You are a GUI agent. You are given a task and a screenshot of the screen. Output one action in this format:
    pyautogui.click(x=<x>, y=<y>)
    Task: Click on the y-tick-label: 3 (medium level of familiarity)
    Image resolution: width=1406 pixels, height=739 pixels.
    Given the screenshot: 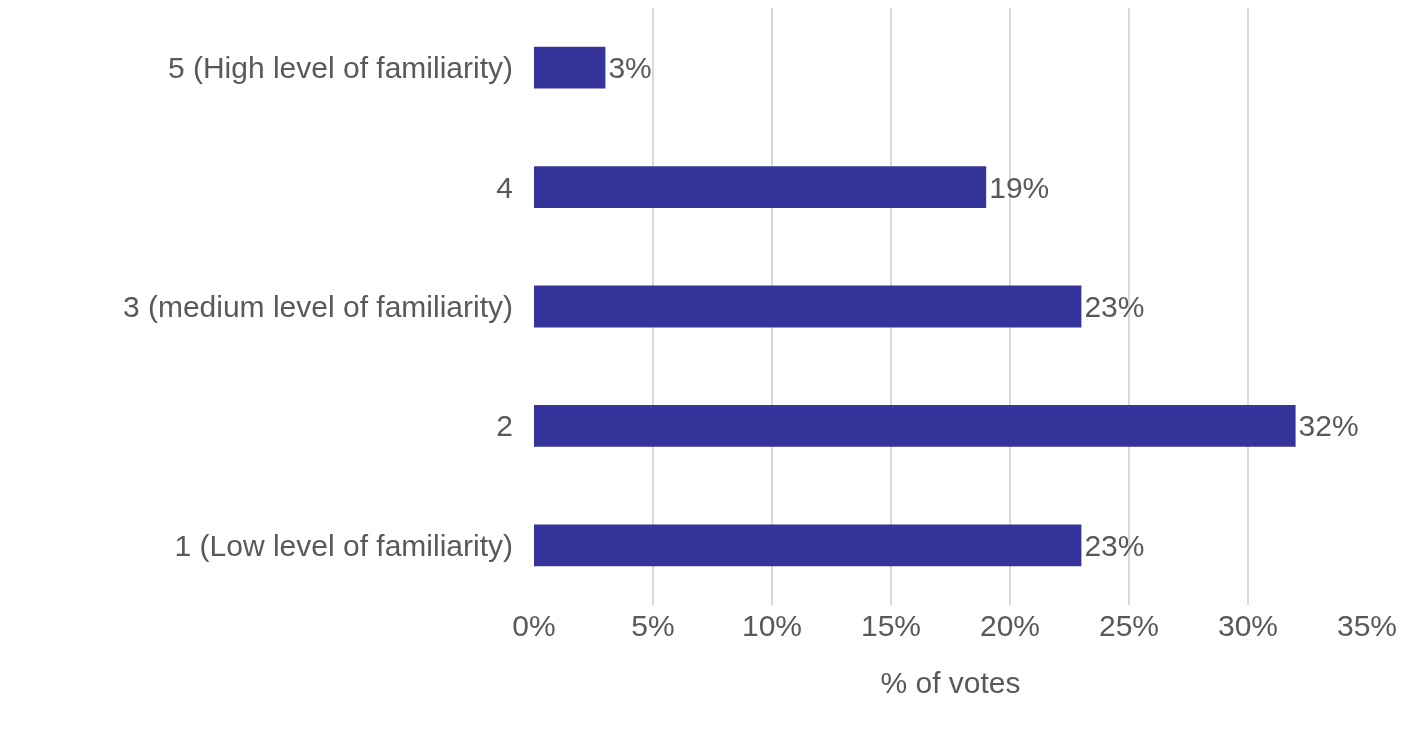 What is the action you would take?
    pyautogui.click(x=317, y=306)
    